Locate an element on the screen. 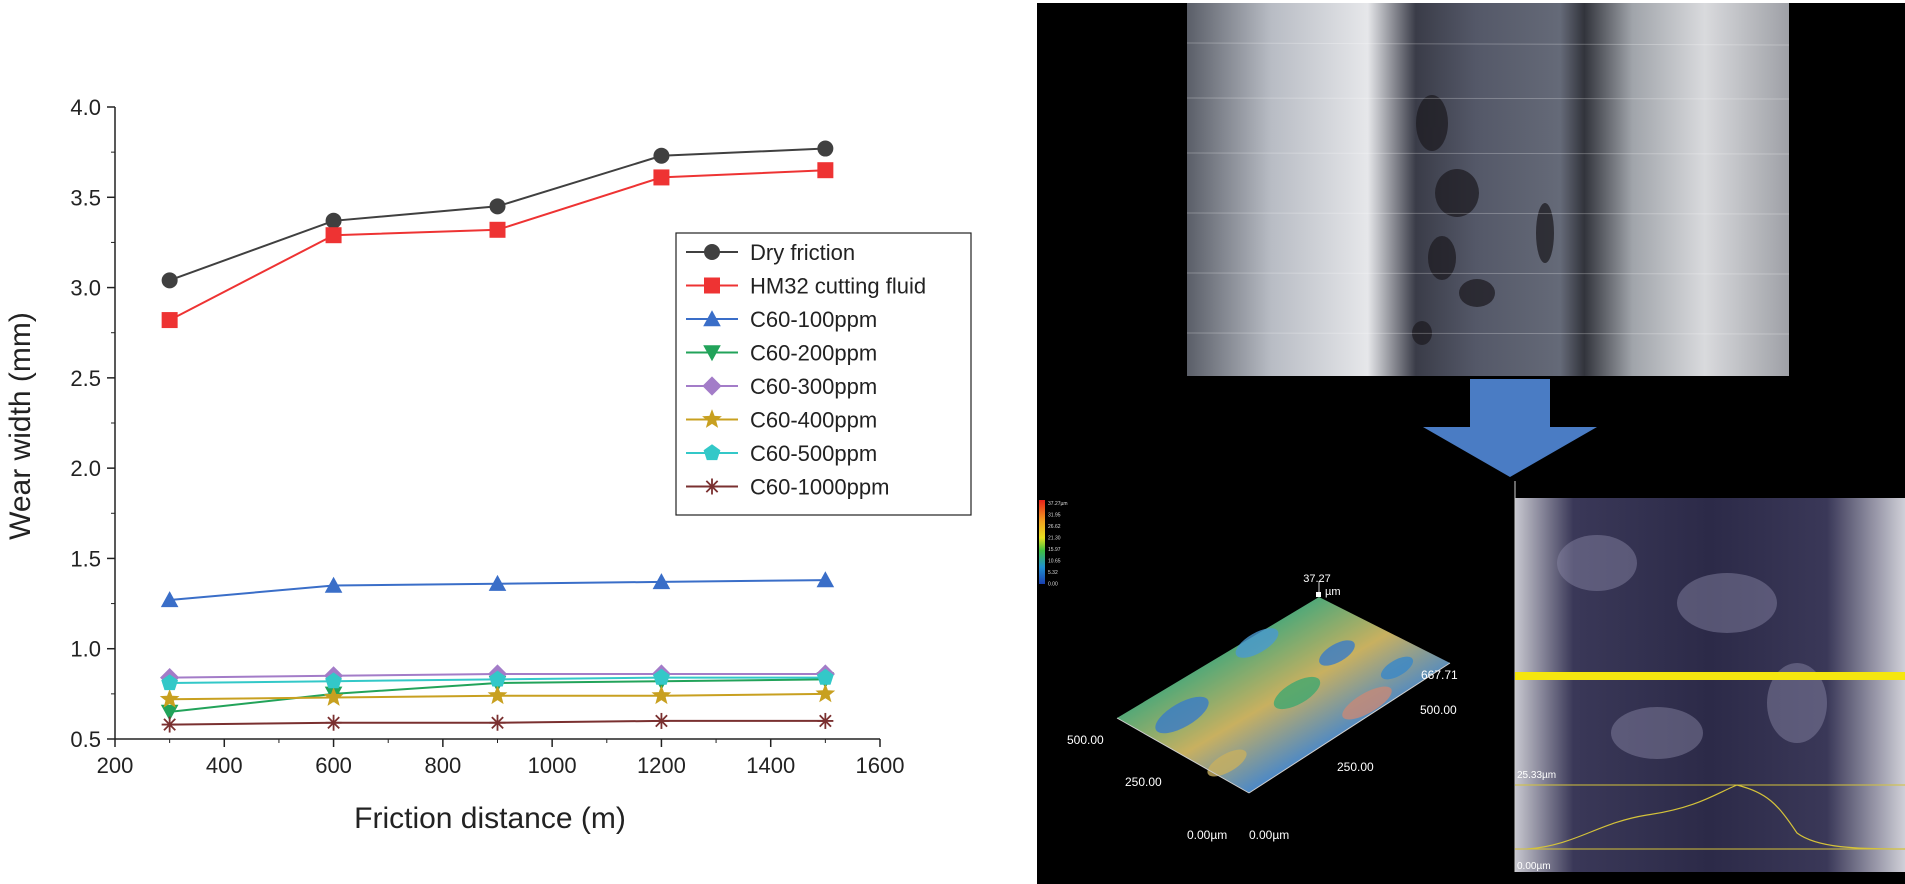 The height and width of the screenshot is (884, 1905). colorbar-tick-label: 5.32 is located at coordinates (1053, 573).